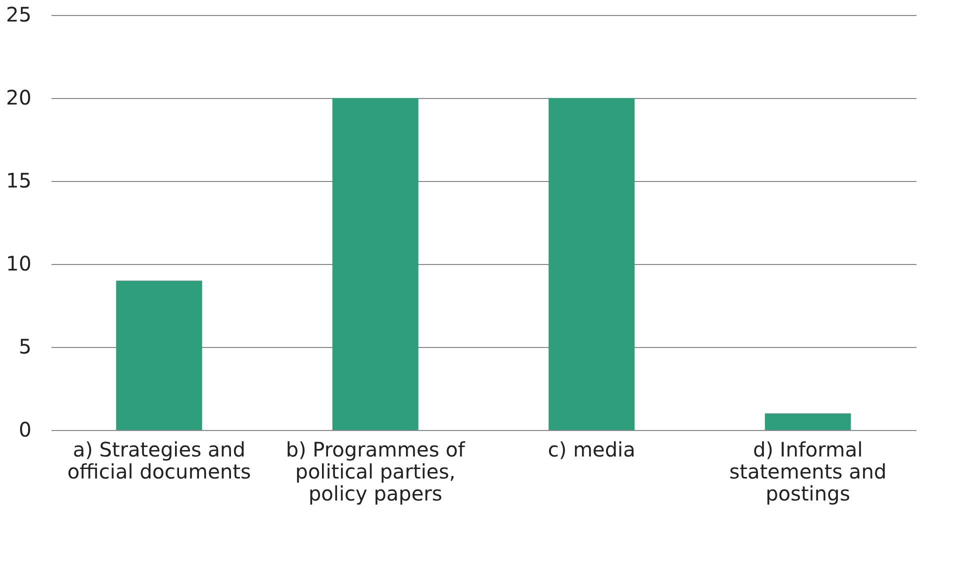  What do you see at coordinates (592, 450) in the screenshot?
I see `x-tick-label: c) media` at bounding box center [592, 450].